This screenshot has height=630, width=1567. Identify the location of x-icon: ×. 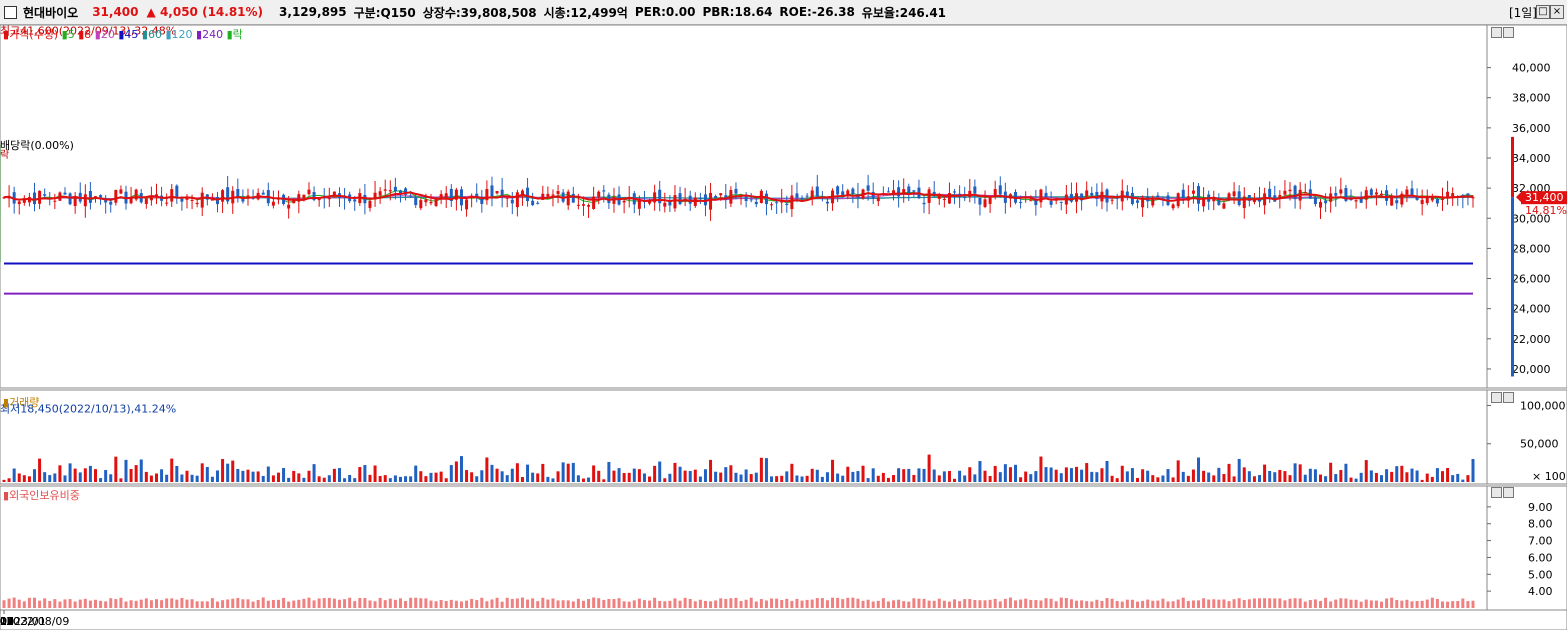
(1557, 12).